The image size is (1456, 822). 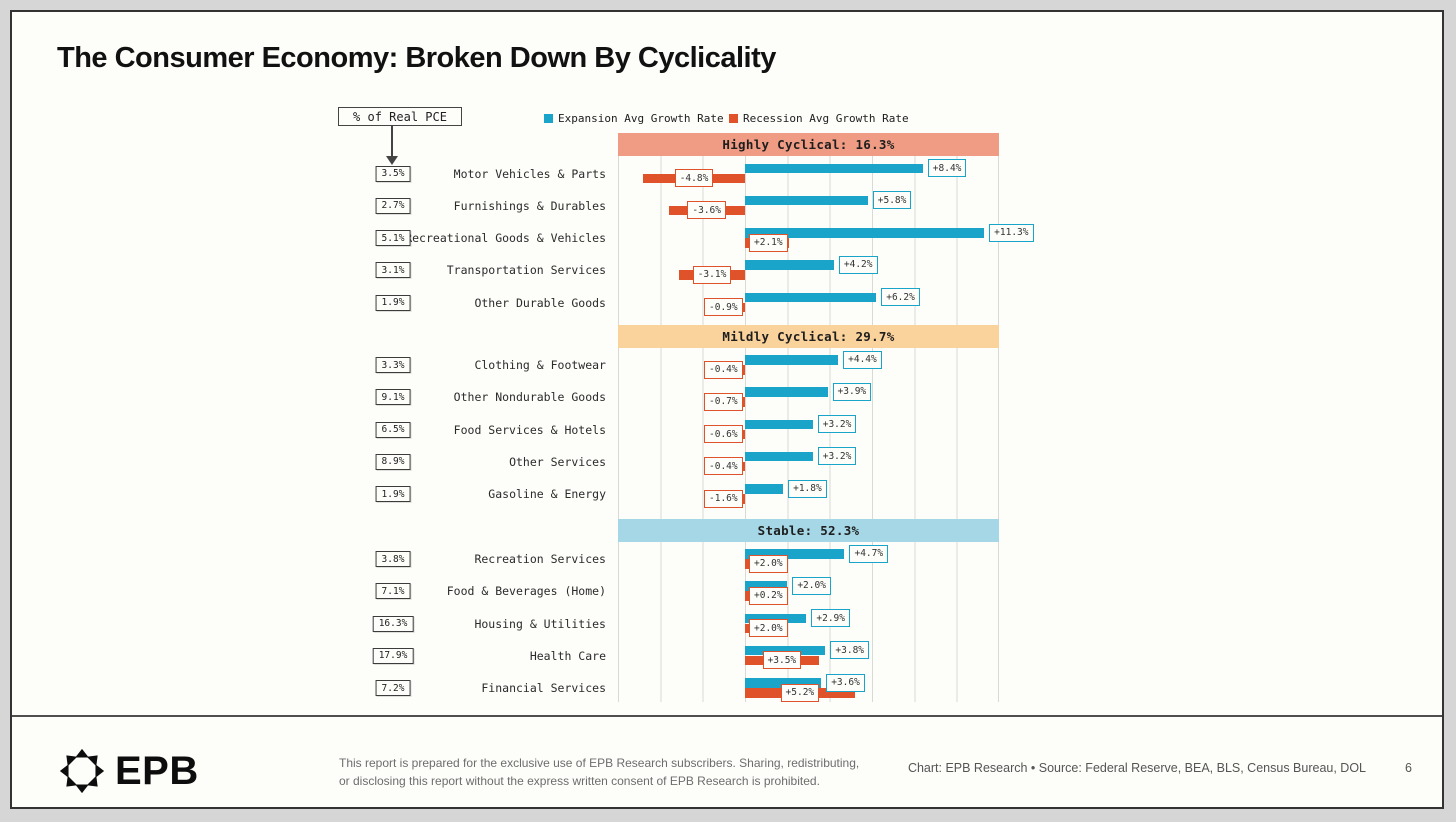 What do you see at coordinates (723, 498) in the screenshot?
I see `recession-value-label: -1.6%` at bounding box center [723, 498].